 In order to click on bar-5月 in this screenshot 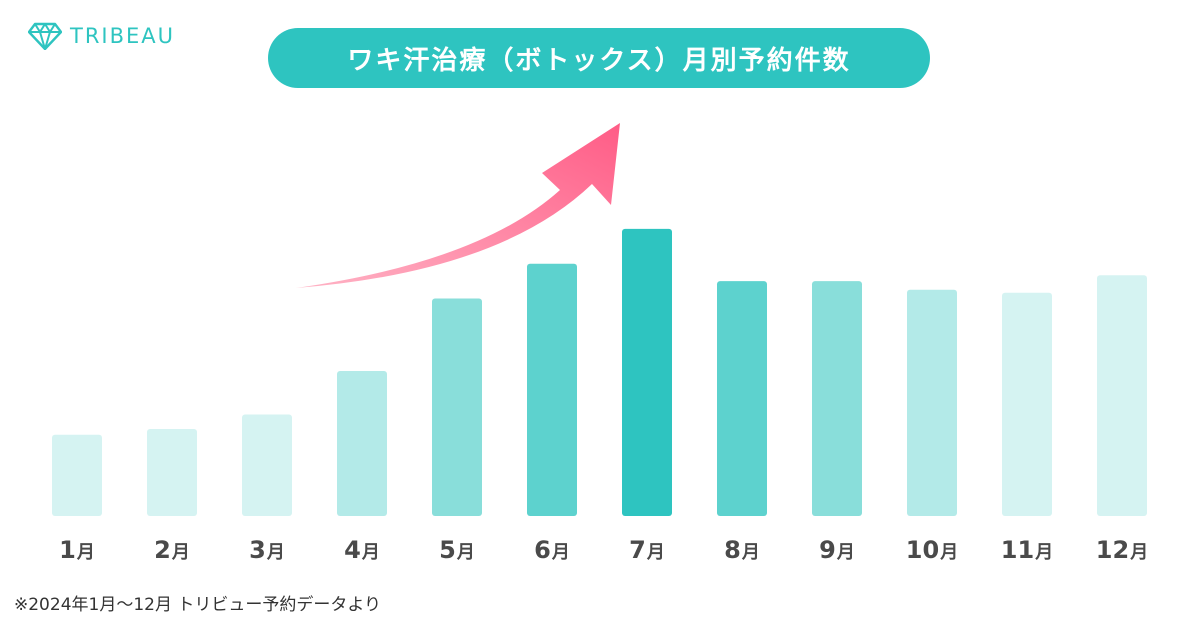, I will do `click(457, 407)`.